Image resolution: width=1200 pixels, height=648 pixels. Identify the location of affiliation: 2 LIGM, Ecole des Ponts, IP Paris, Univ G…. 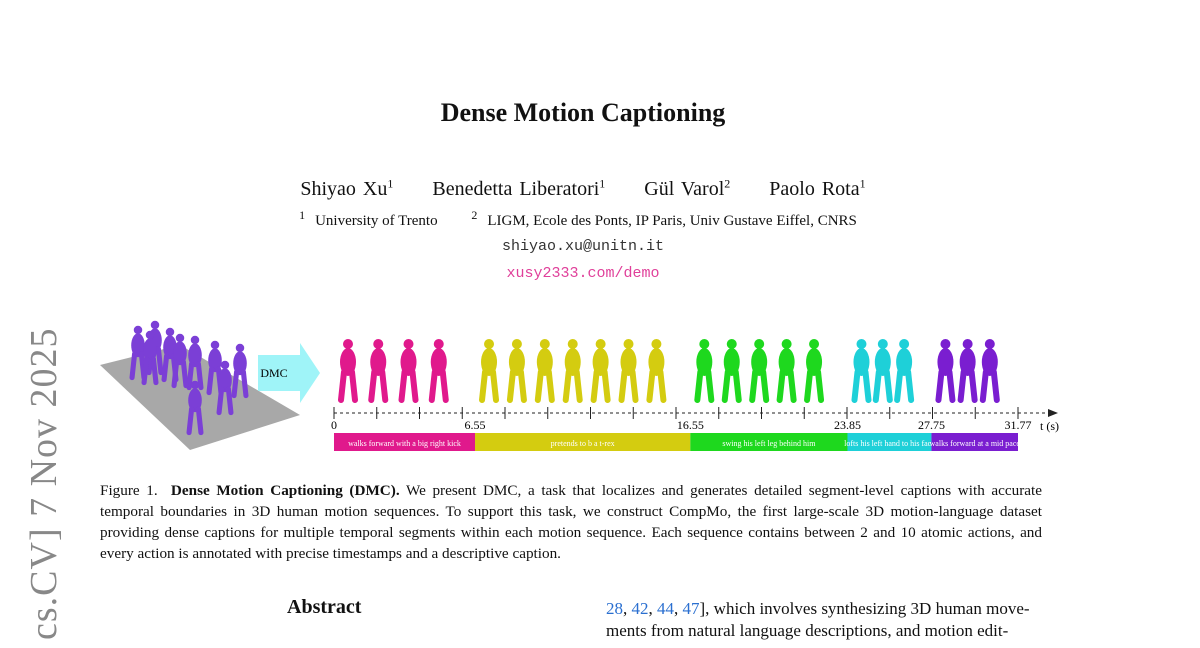
(664, 218).